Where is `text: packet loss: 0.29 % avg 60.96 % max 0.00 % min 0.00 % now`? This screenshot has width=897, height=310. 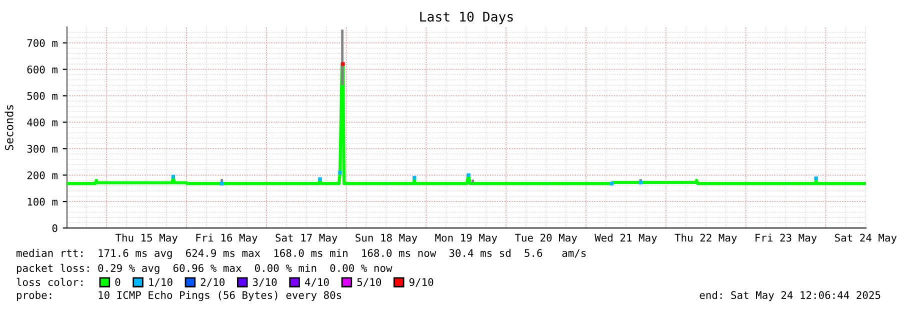 text: packet loss: 0.29 % avg 60.96 % max 0.00 % min 0.00 % now is located at coordinates (204, 269).